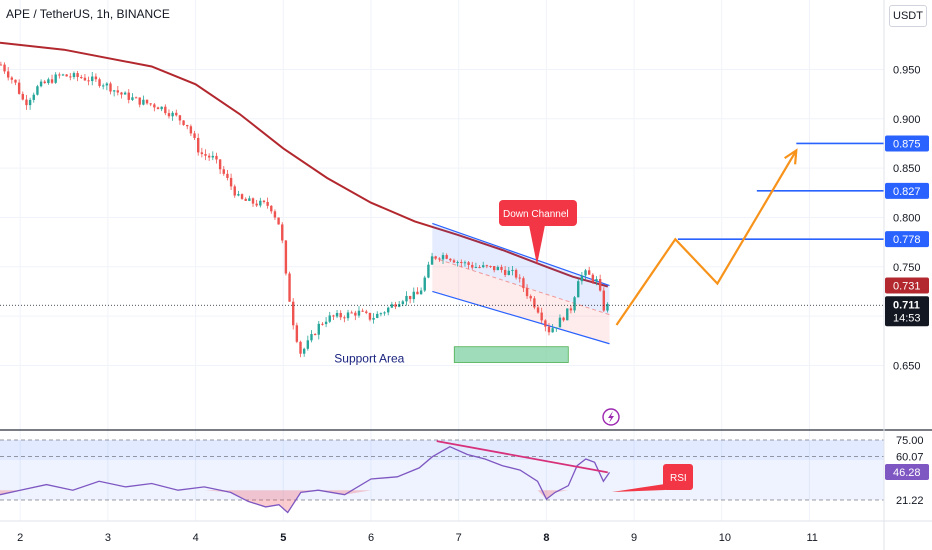  I want to click on rsi-line, so click(305, 479).